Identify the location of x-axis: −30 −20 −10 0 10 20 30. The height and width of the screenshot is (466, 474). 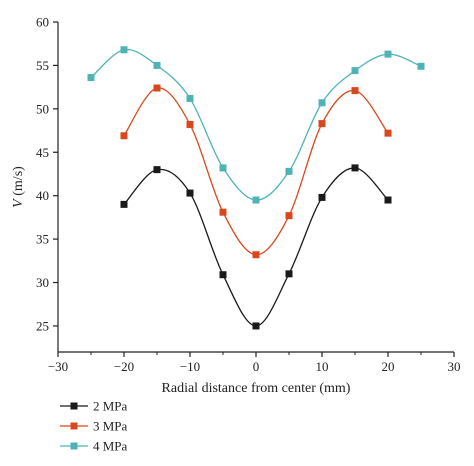
(254, 362).